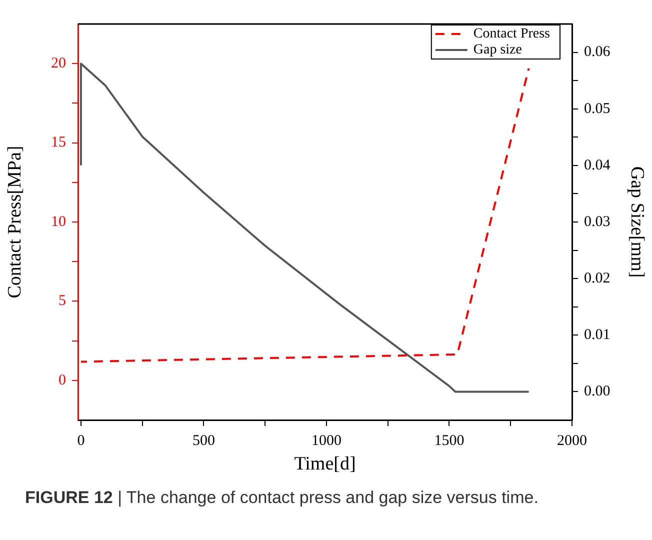  What do you see at coordinates (58, 142) in the screenshot?
I see `y-tick-label: 15` at bounding box center [58, 142].